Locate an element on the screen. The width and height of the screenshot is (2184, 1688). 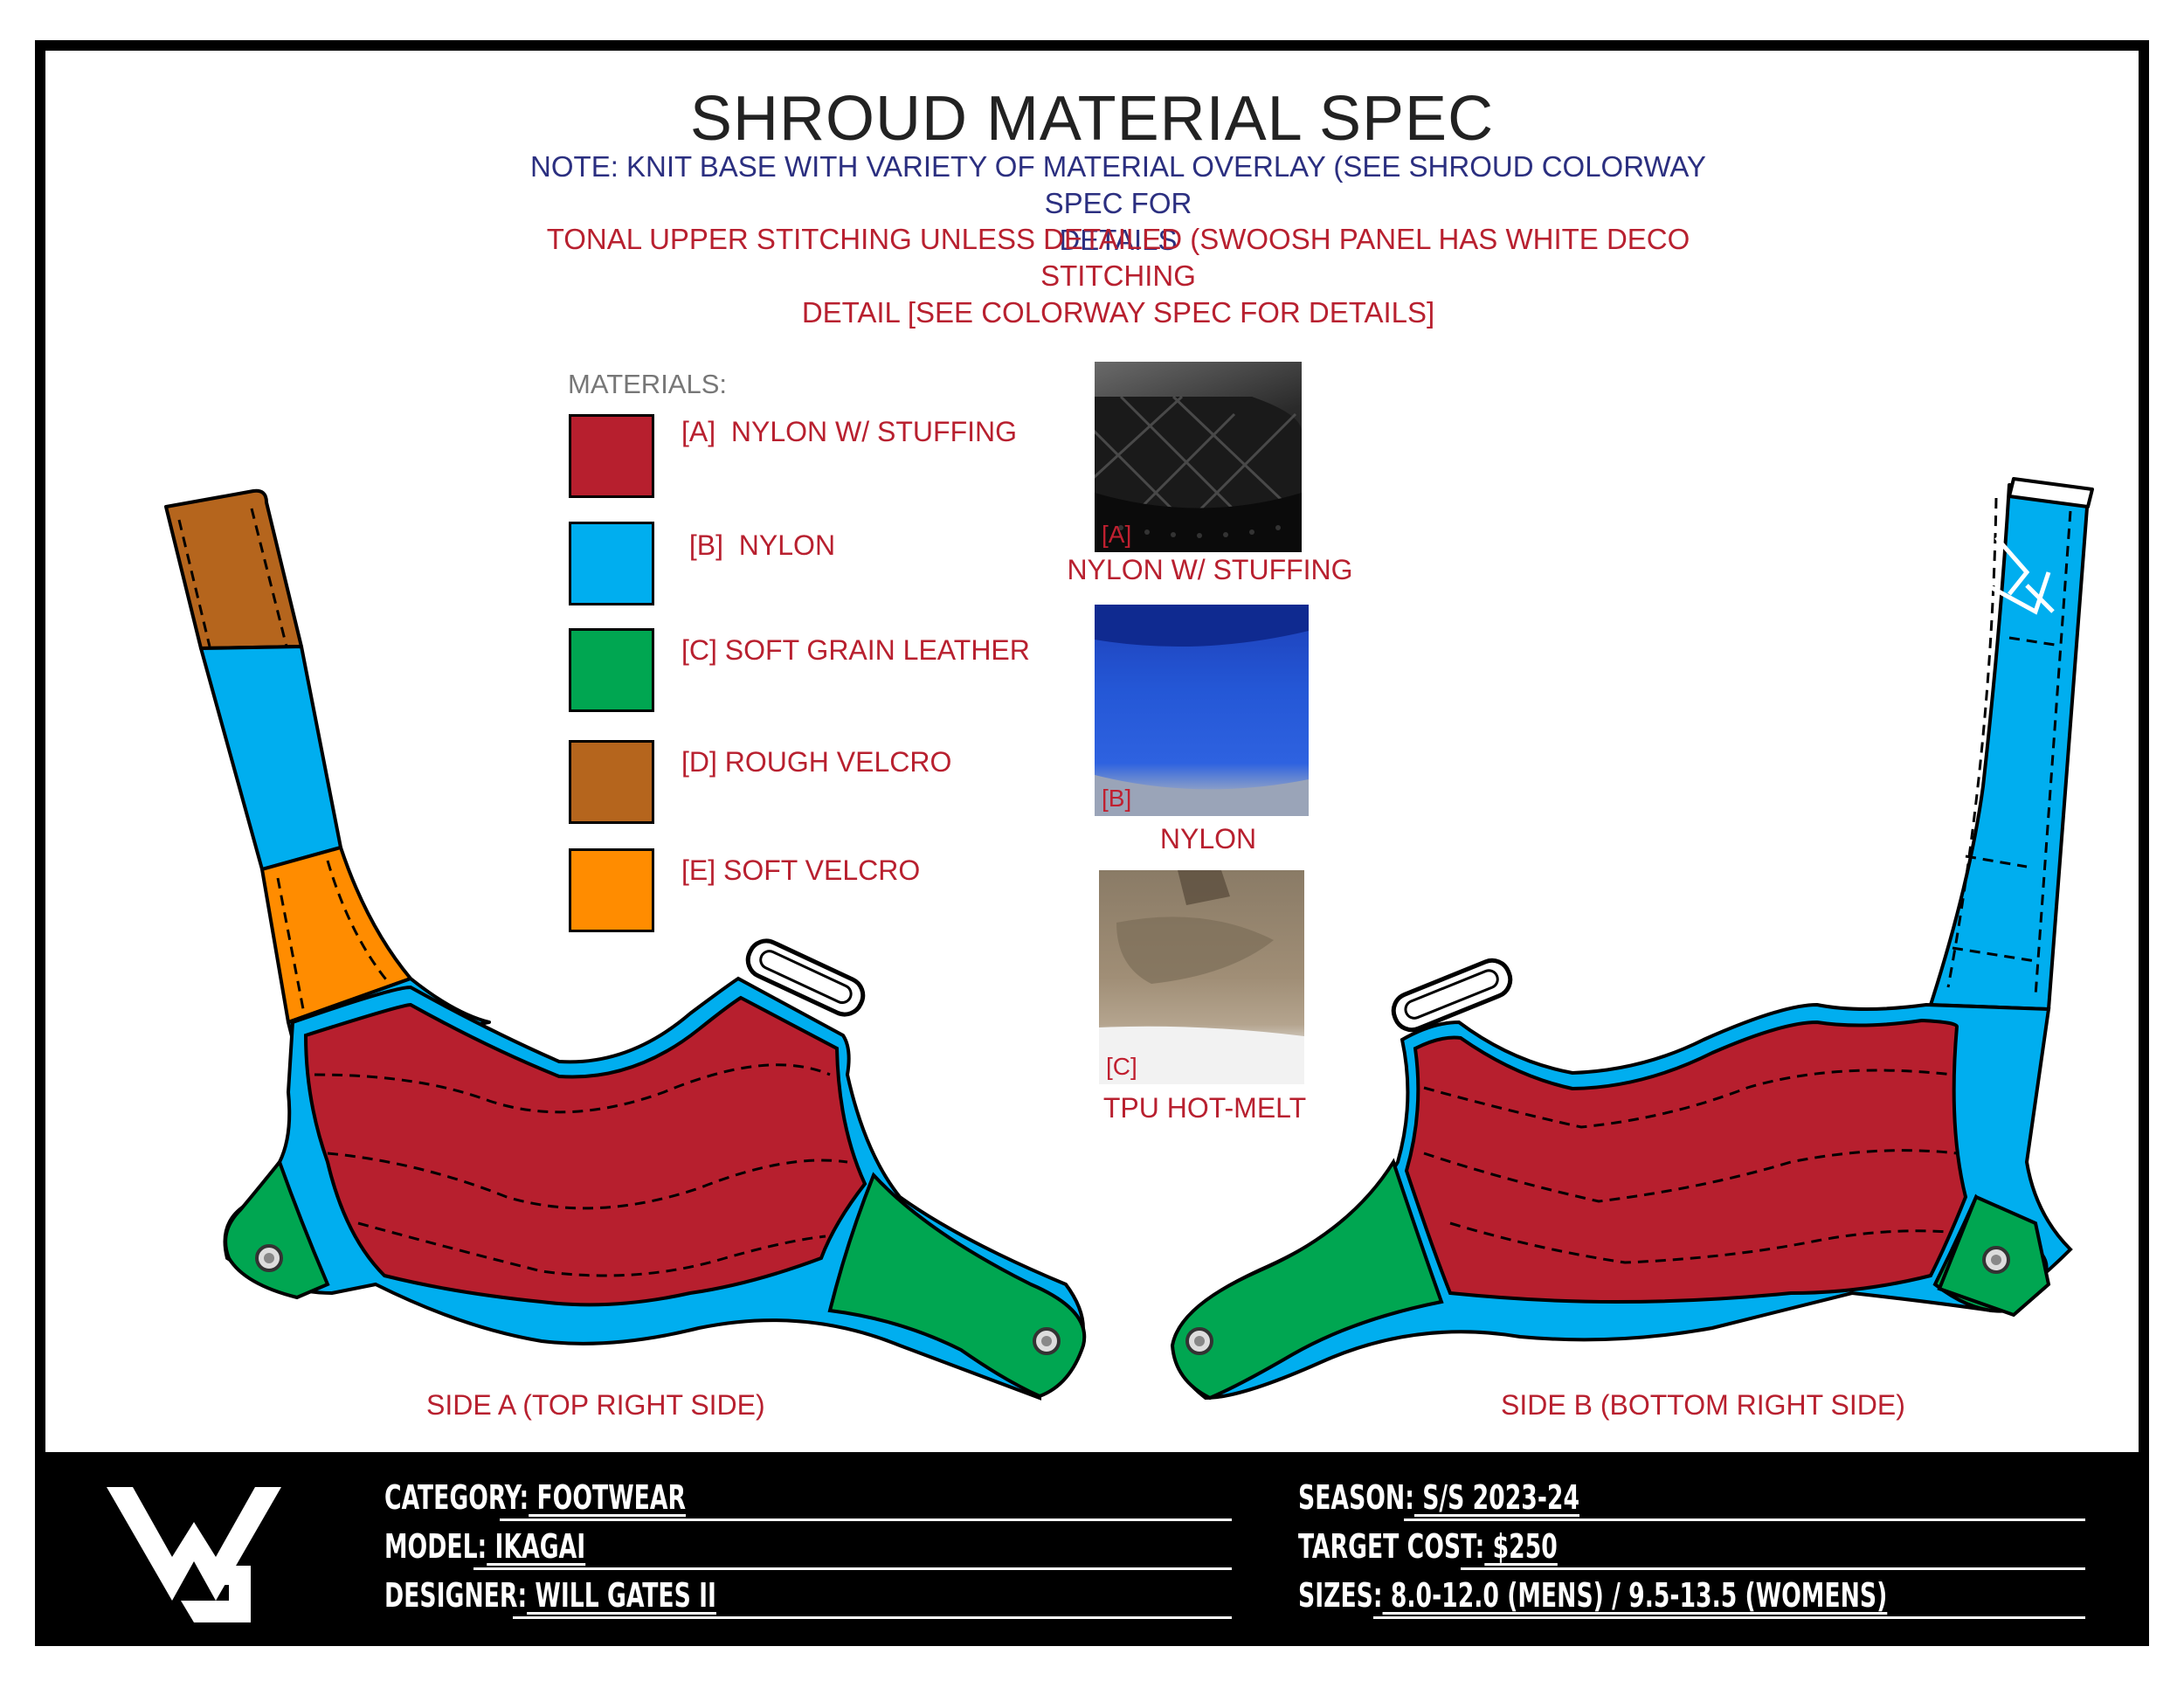
stitching-note-line-2: DETAIL [SEE COLORWAY SPEC FOR DETAILS] is located at coordinates (1118, 312).